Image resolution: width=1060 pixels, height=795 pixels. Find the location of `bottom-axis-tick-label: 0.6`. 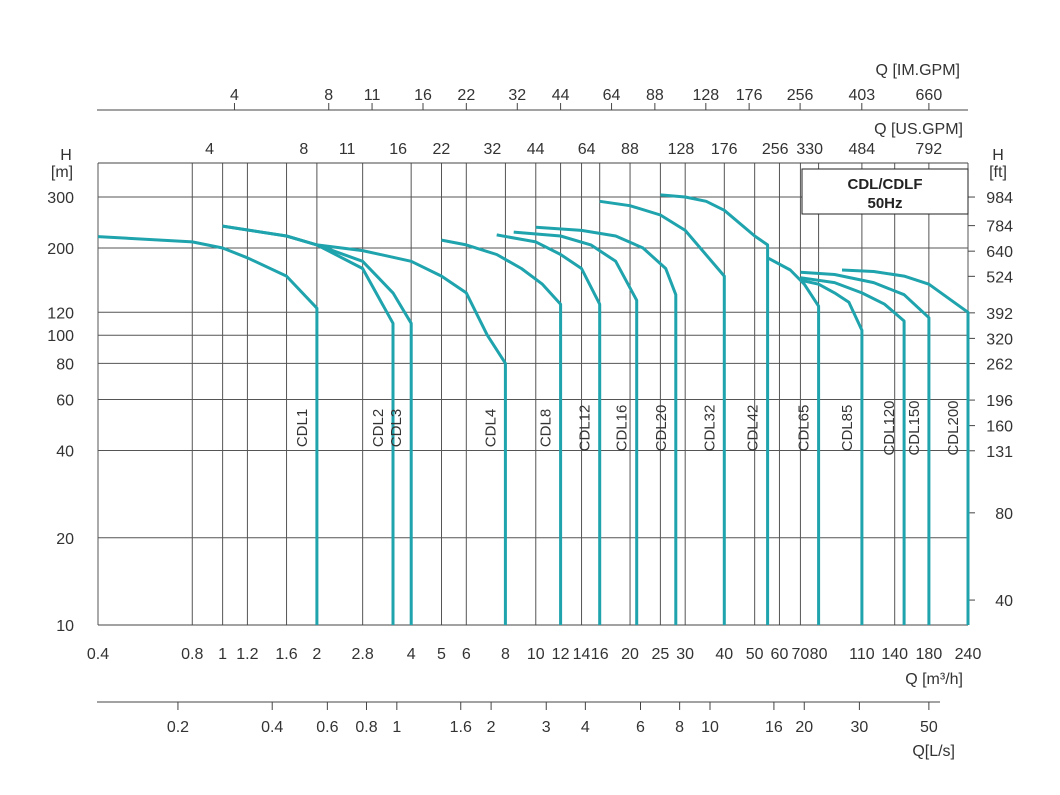

bottom-axis-tick-label: 0.6 is located at coordinates (327, 727).